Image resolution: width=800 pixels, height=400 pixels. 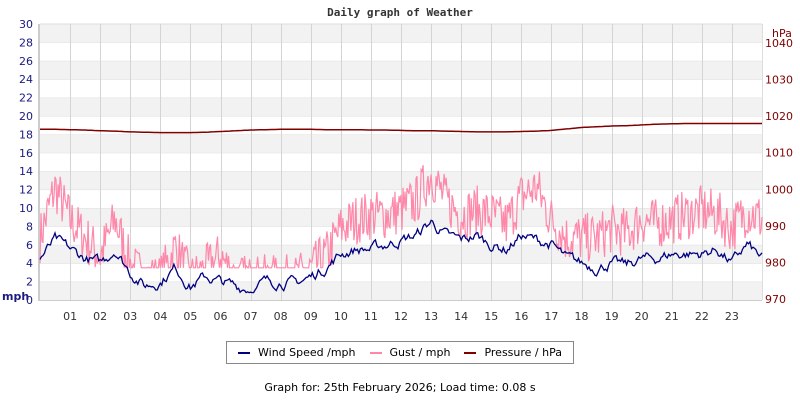 What do you see at coordinates (100, 316) in the screenshot?
I see `svg-text: 02` at bounding box center [100, 316].